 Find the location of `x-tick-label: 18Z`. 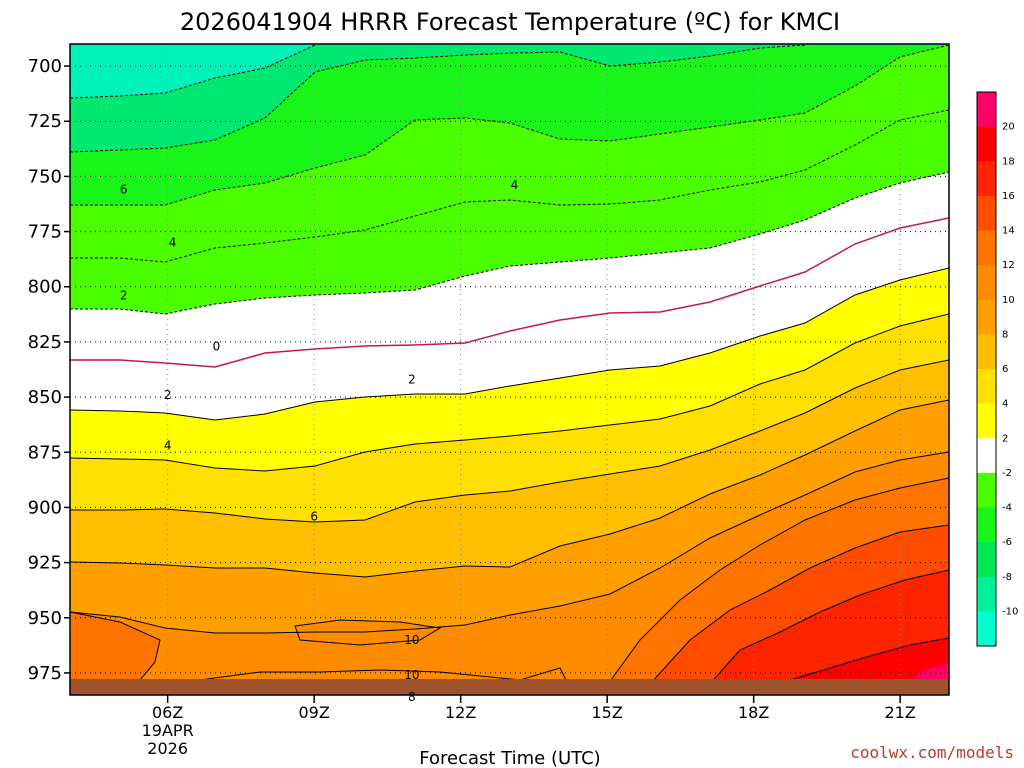

x-tick-label: 18Z is located at coordinates (753, 712).